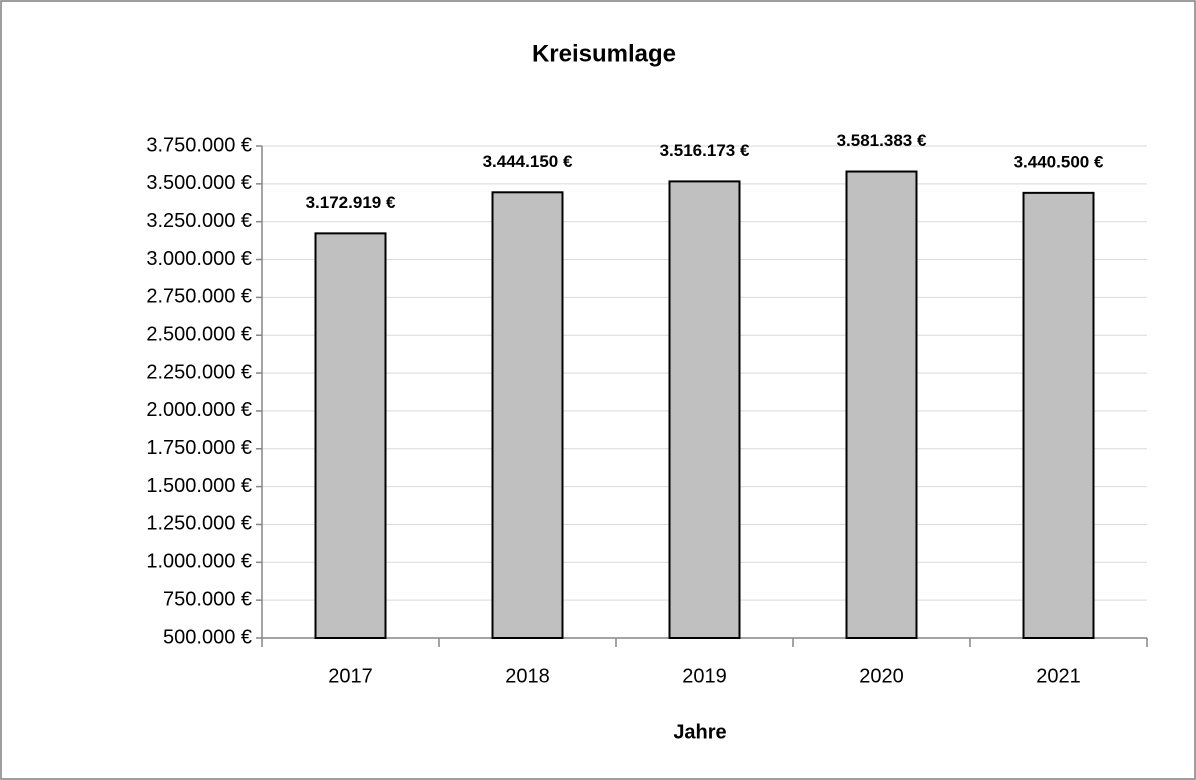  Describe the element at coordinates (351, 202) in the screenshot. I see `data-label: 3.172.919 €` at that location.